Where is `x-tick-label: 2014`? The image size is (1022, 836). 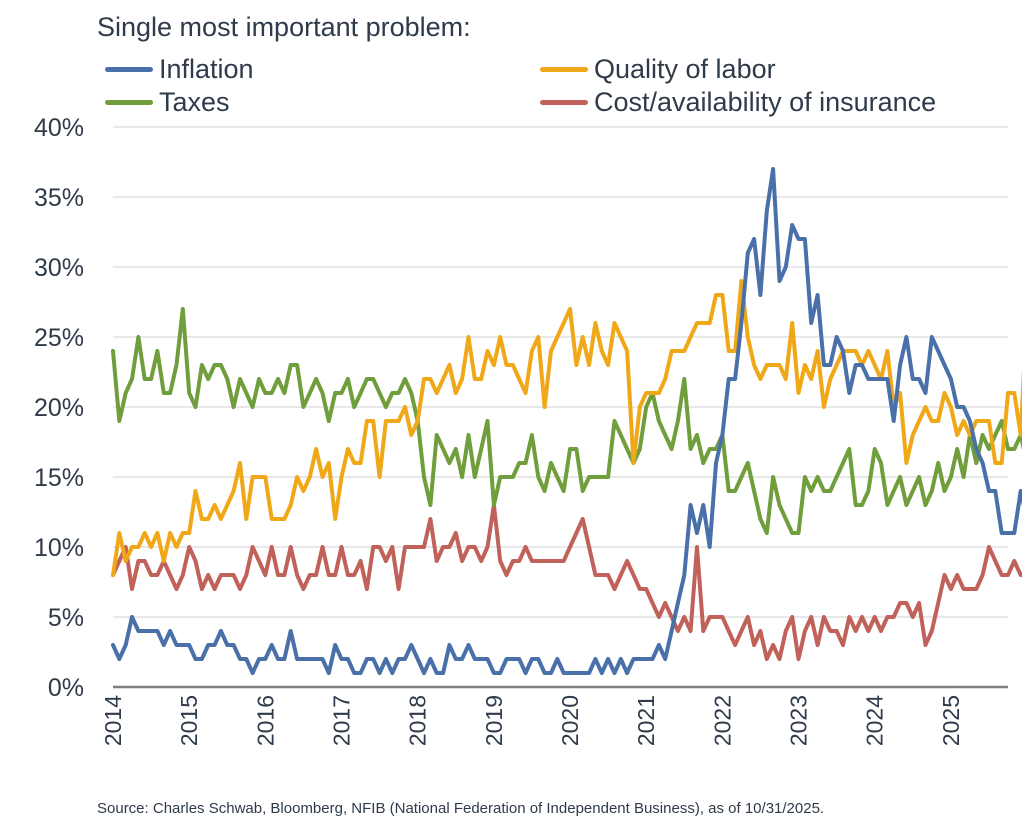 x-tick-label: 2014 is located at coordinates (113, 720).